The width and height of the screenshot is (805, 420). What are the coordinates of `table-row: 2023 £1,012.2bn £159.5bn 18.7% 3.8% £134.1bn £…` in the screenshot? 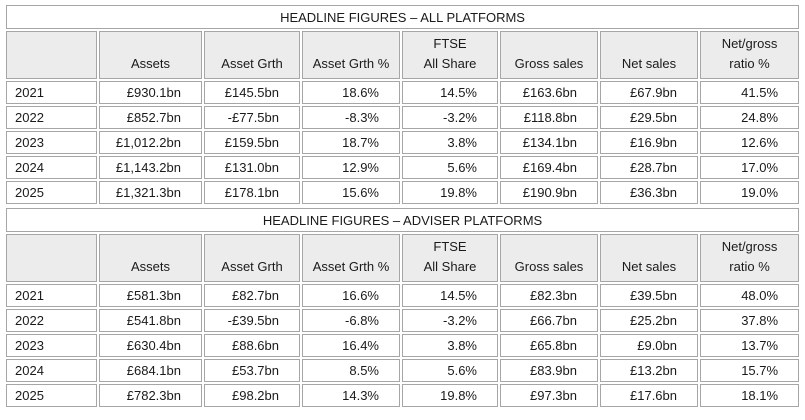 It's located at (403, 142).